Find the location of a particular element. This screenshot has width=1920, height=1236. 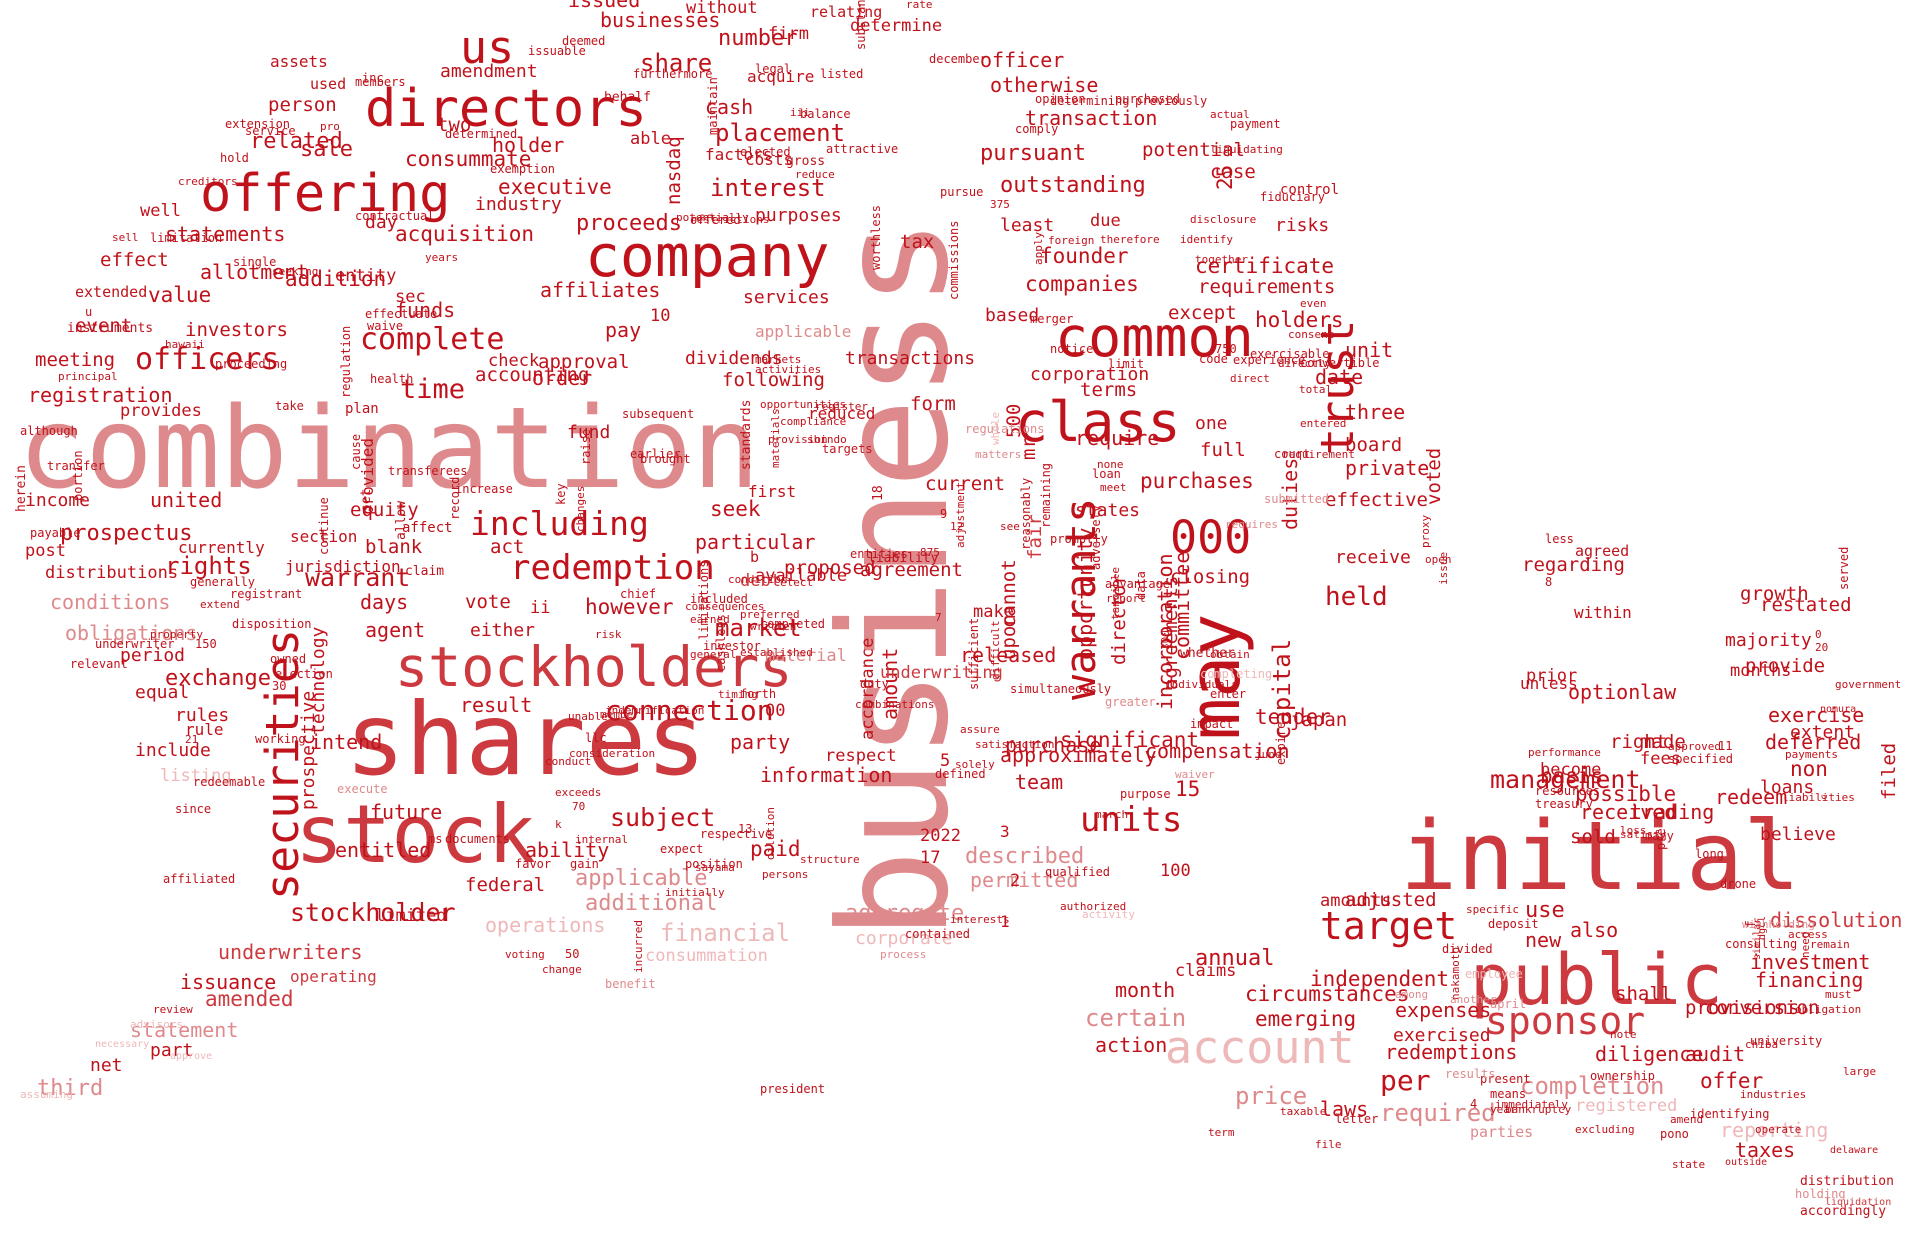

word-listing: listing is located at coordinates (196, 776).